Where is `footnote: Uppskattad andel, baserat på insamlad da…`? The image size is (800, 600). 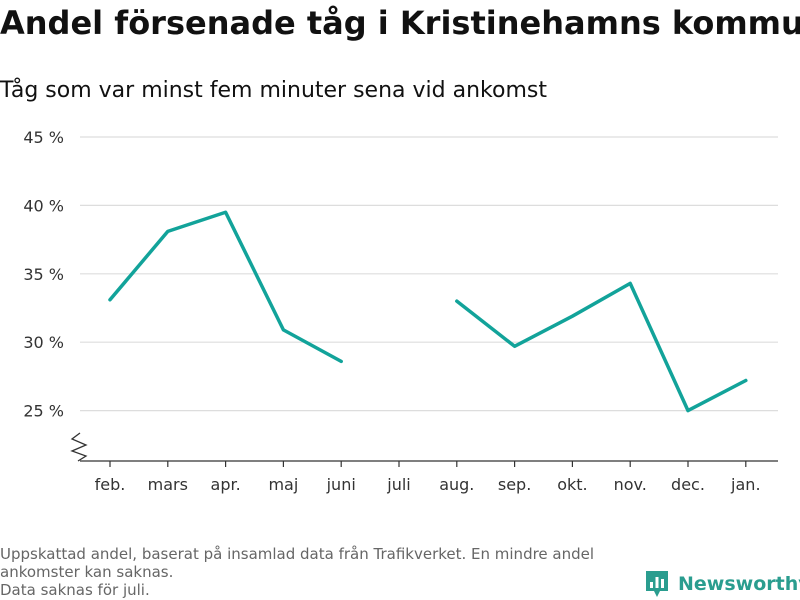
footnote: Uppskattad andel, baserat på insamlad da… is located at coordinates (320, 572).